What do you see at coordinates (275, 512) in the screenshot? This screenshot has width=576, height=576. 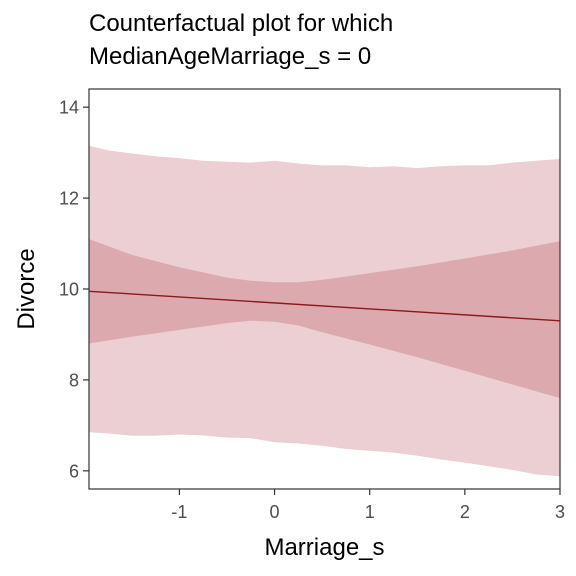 I see `x-tick-label: 0` at bounding box center [275, 512].